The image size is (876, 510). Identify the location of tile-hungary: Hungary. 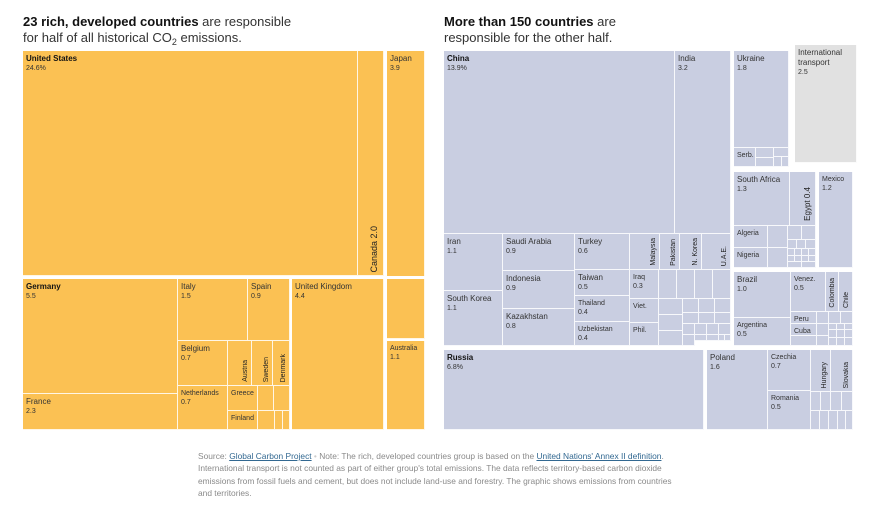
(821, 371).